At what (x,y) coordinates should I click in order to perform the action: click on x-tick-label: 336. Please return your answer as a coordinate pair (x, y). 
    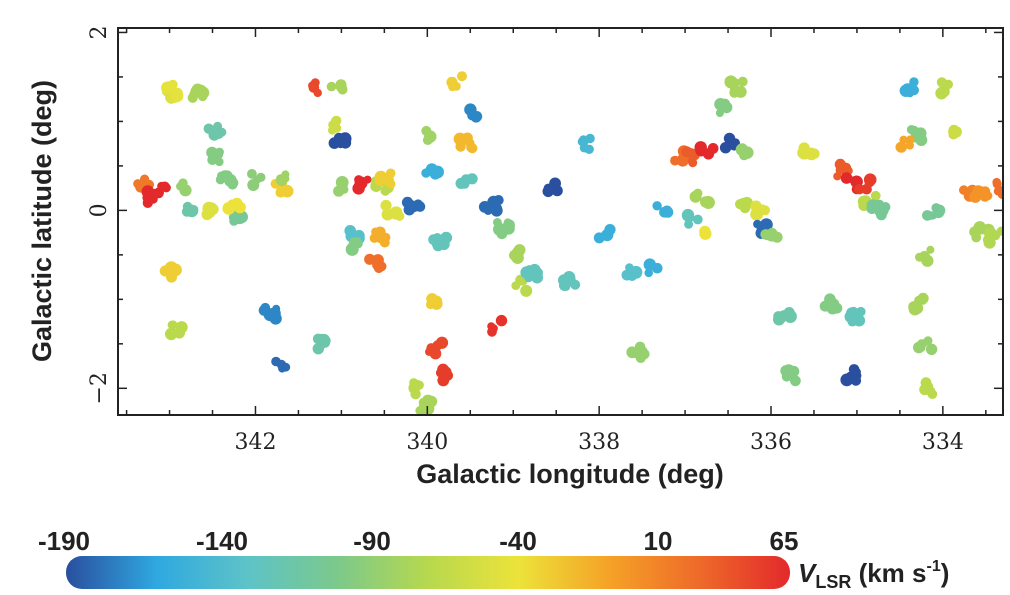
    Looking at the image, I should click on (771, 442).